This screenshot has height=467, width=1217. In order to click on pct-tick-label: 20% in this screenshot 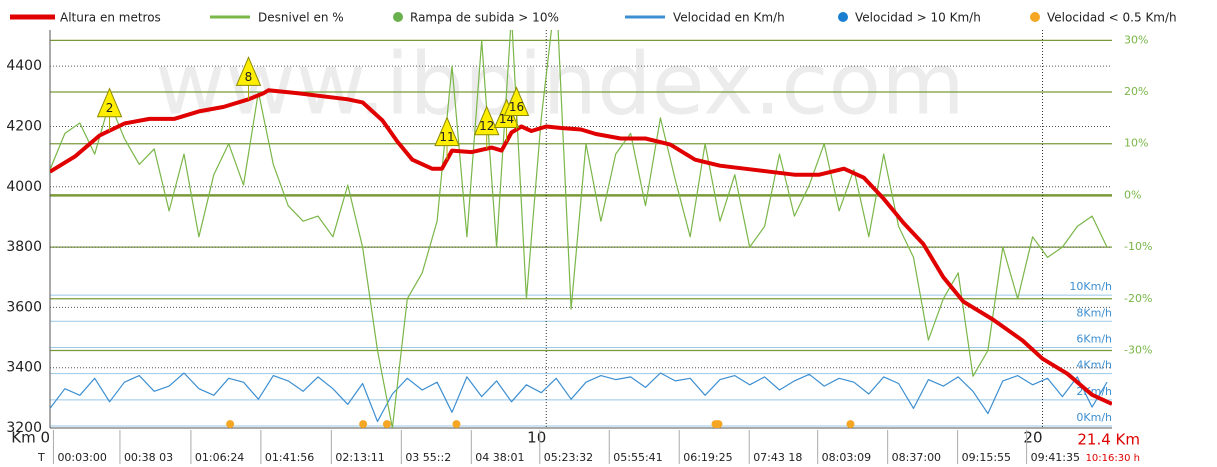, I will do `click(1136, 91)`.